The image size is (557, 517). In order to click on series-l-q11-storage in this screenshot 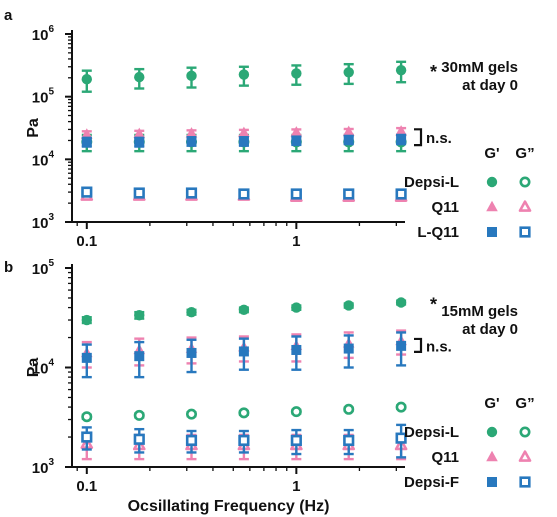, I will do `click(244, 140)`.